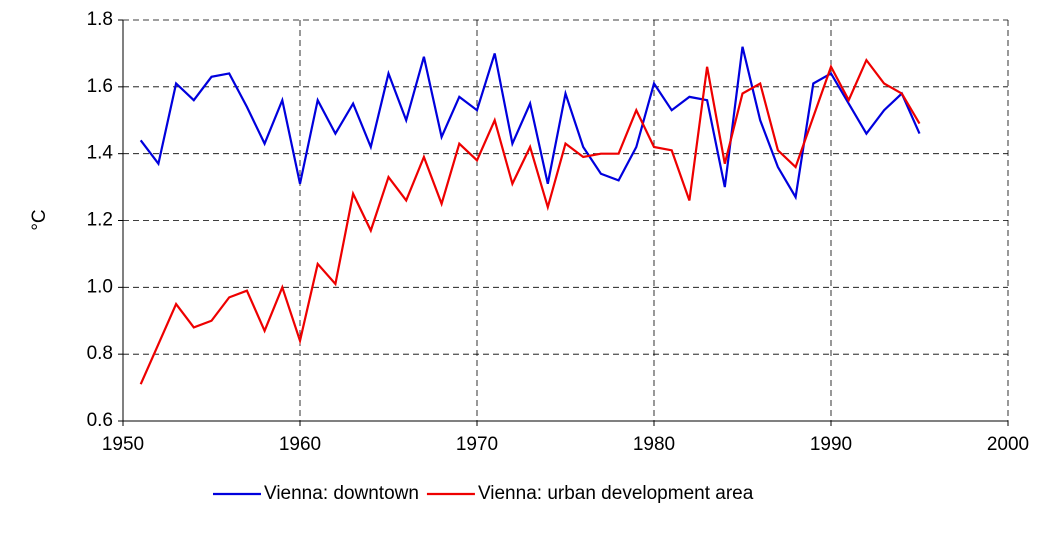 The height and width of the screenshot is (545, 1050). I want to click on x-tick-label: 2000, so click(1008, 444).